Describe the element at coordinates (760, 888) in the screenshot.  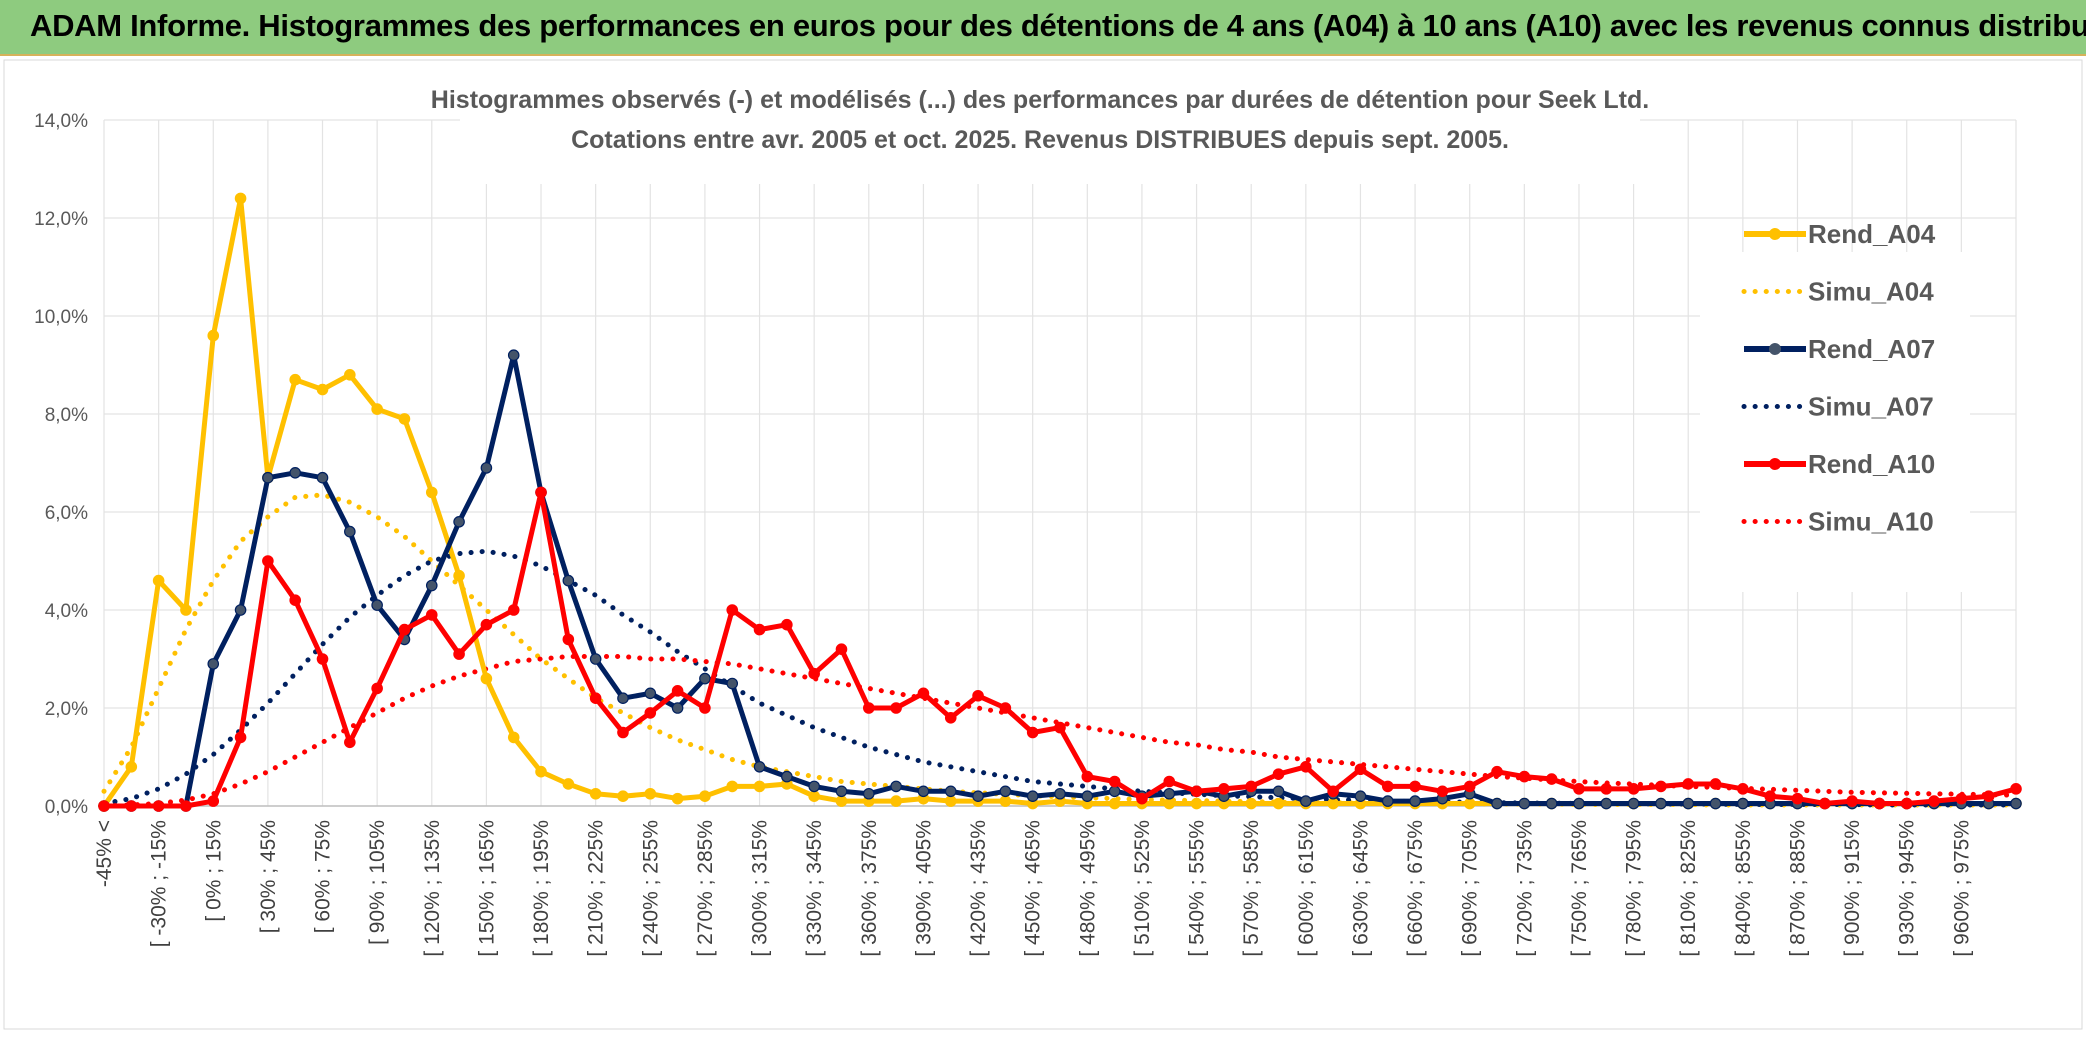
I see `x-tick-label: [ 300% ; 315%` at that location.